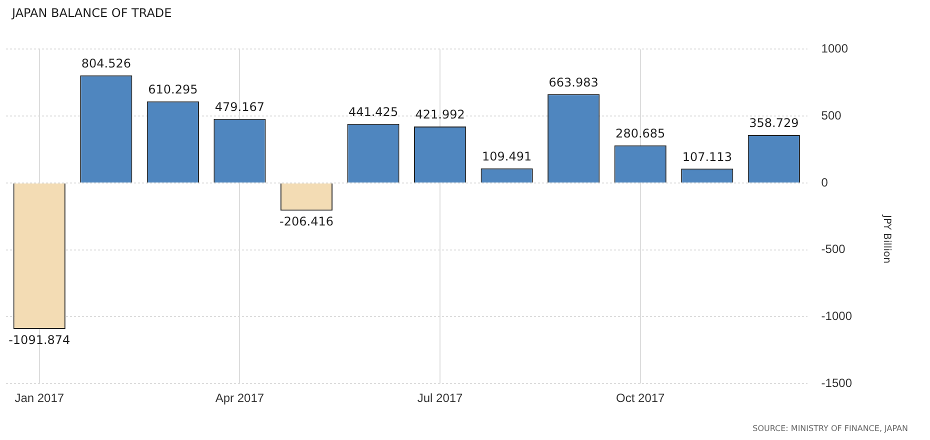 This screenshot has height=440, width=930. I want to click on data-label: 663.983, so click(573, 82).